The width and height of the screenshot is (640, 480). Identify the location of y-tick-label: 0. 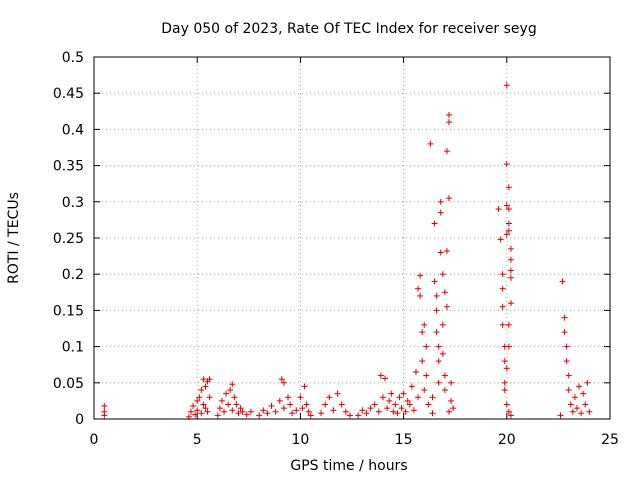
(79, 420).